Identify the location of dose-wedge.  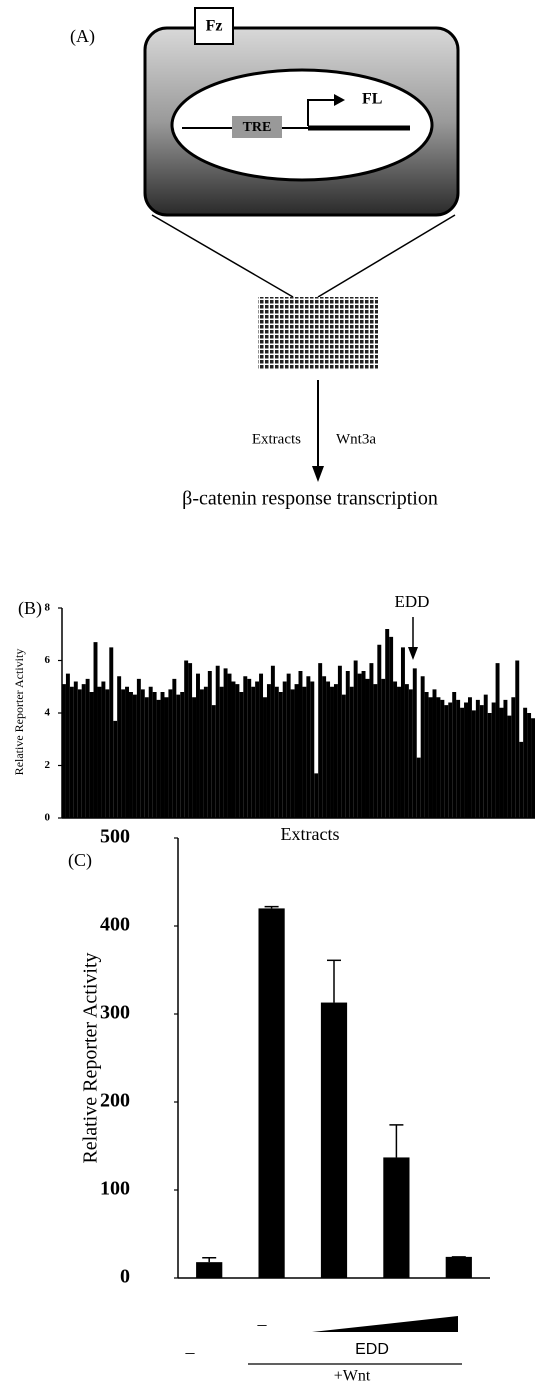
(385, 1324).